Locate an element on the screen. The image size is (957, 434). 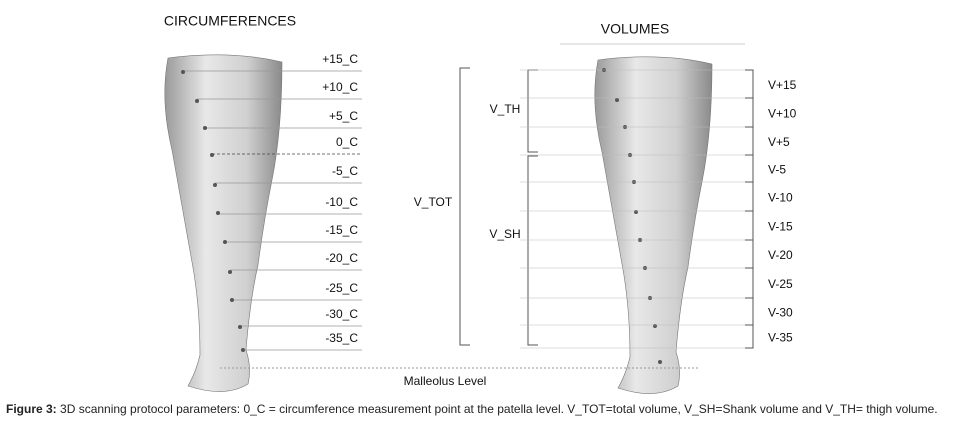
volume-label: V-15 is located at coordinates (780, 227).